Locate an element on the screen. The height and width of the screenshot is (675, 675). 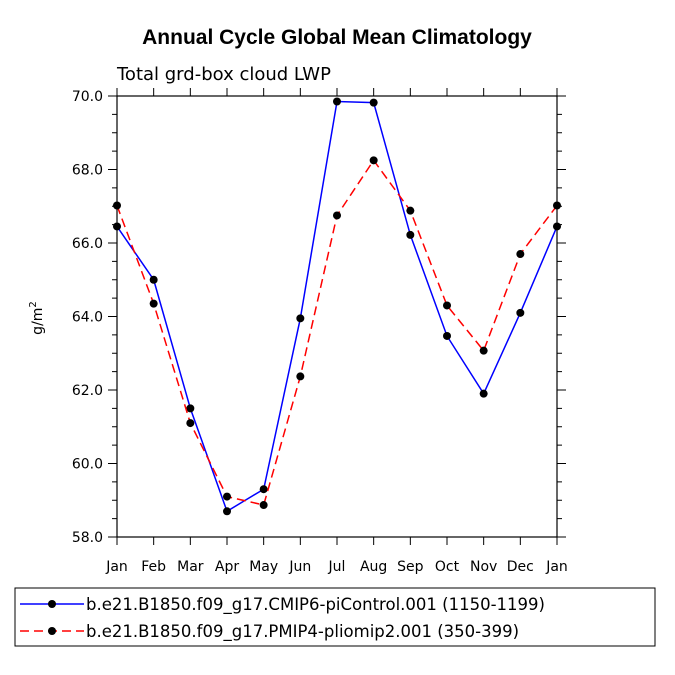
chart-subtitle: Total grd-box cloud LWP is located at coordinates (223, 74).